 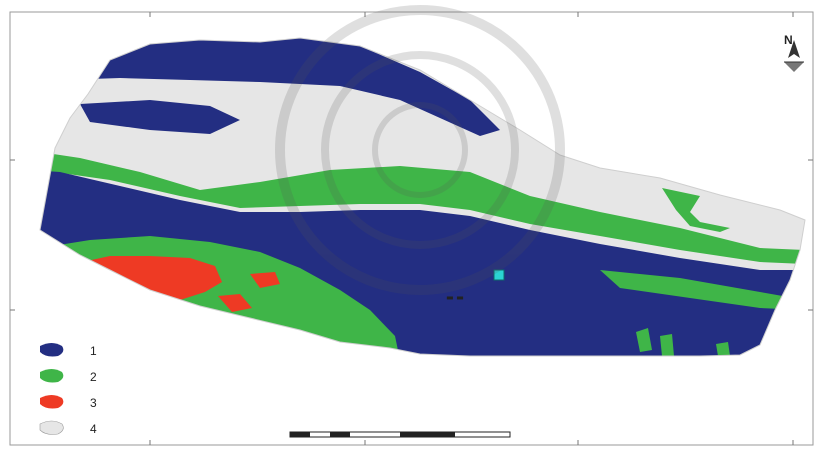 I want to click on site-label-blur: ▬ ▬, so click(x=455, y=297).